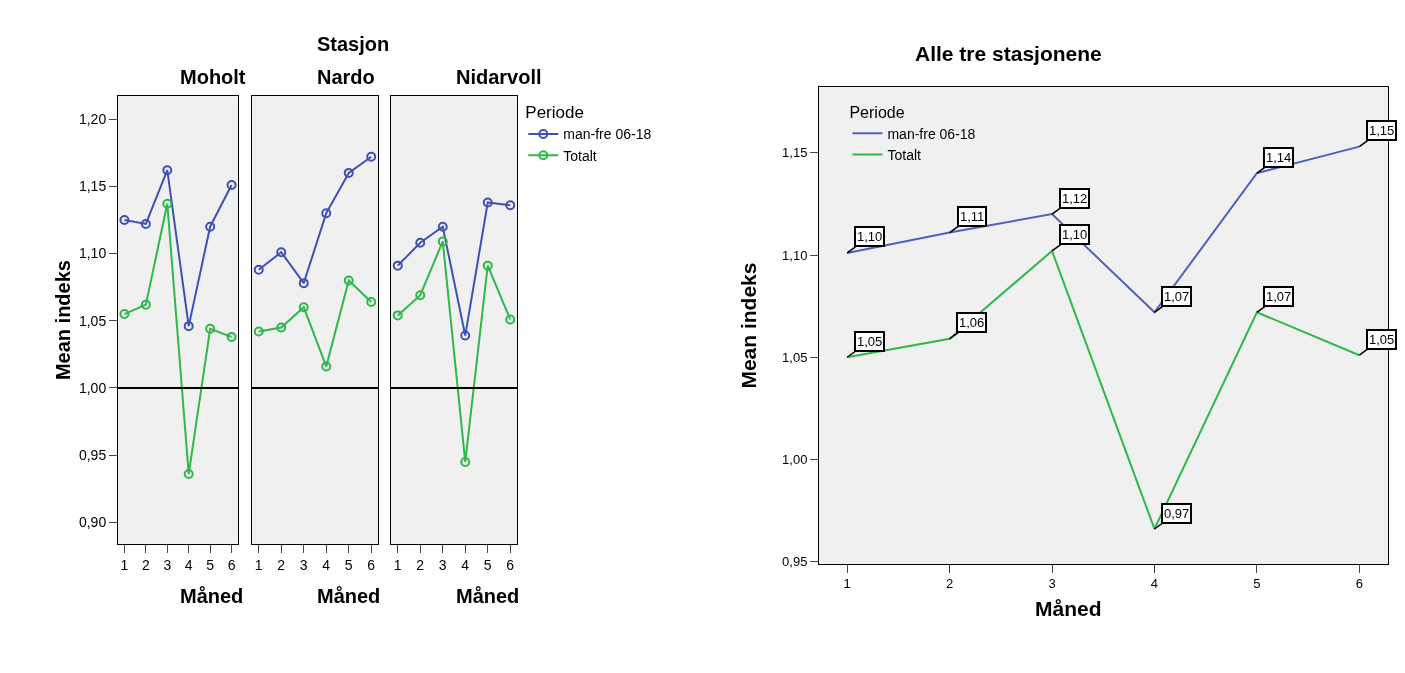 The width and height of the screenshot is (1405, 673). Describe the element at coordinates (499, 77) in the screenshot. I see `chart-title: Nidarvoll` at that location.